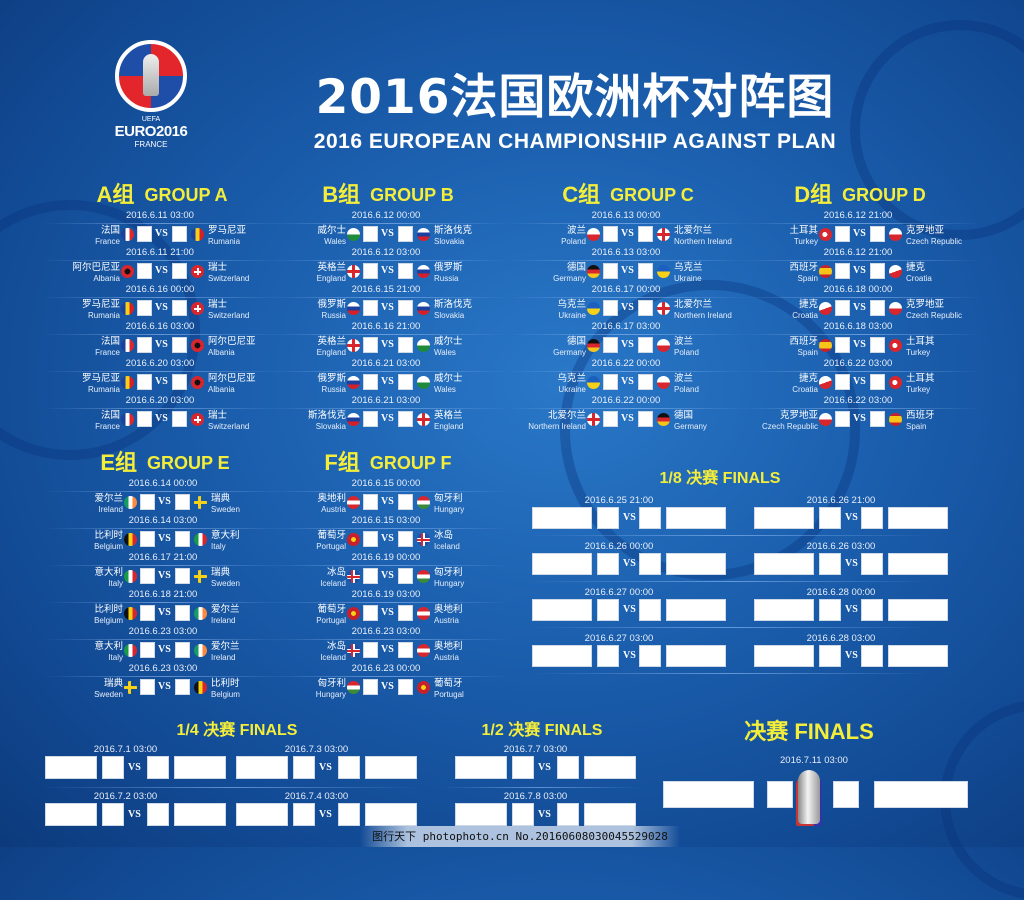 Image resolution: width=1024 pixels, height=900 pixels. I want to click on final-team2-box, so click(921, 794).